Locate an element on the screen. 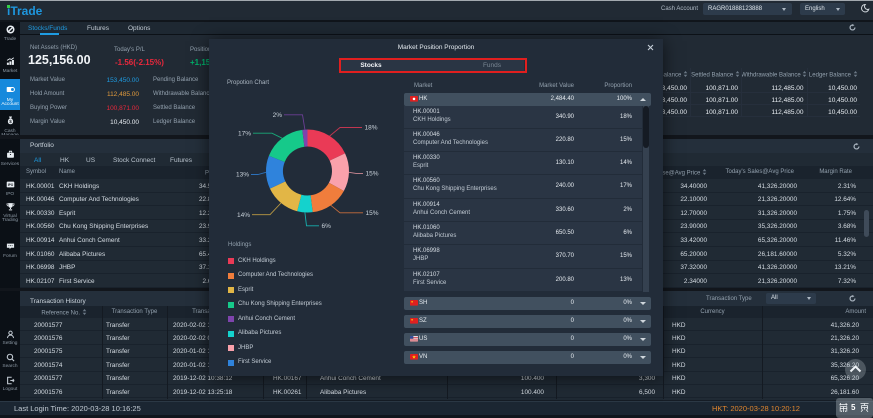 The height and width of the screenshot is (418, 873). svg-text: 6% is located at coordinates (327, 226).